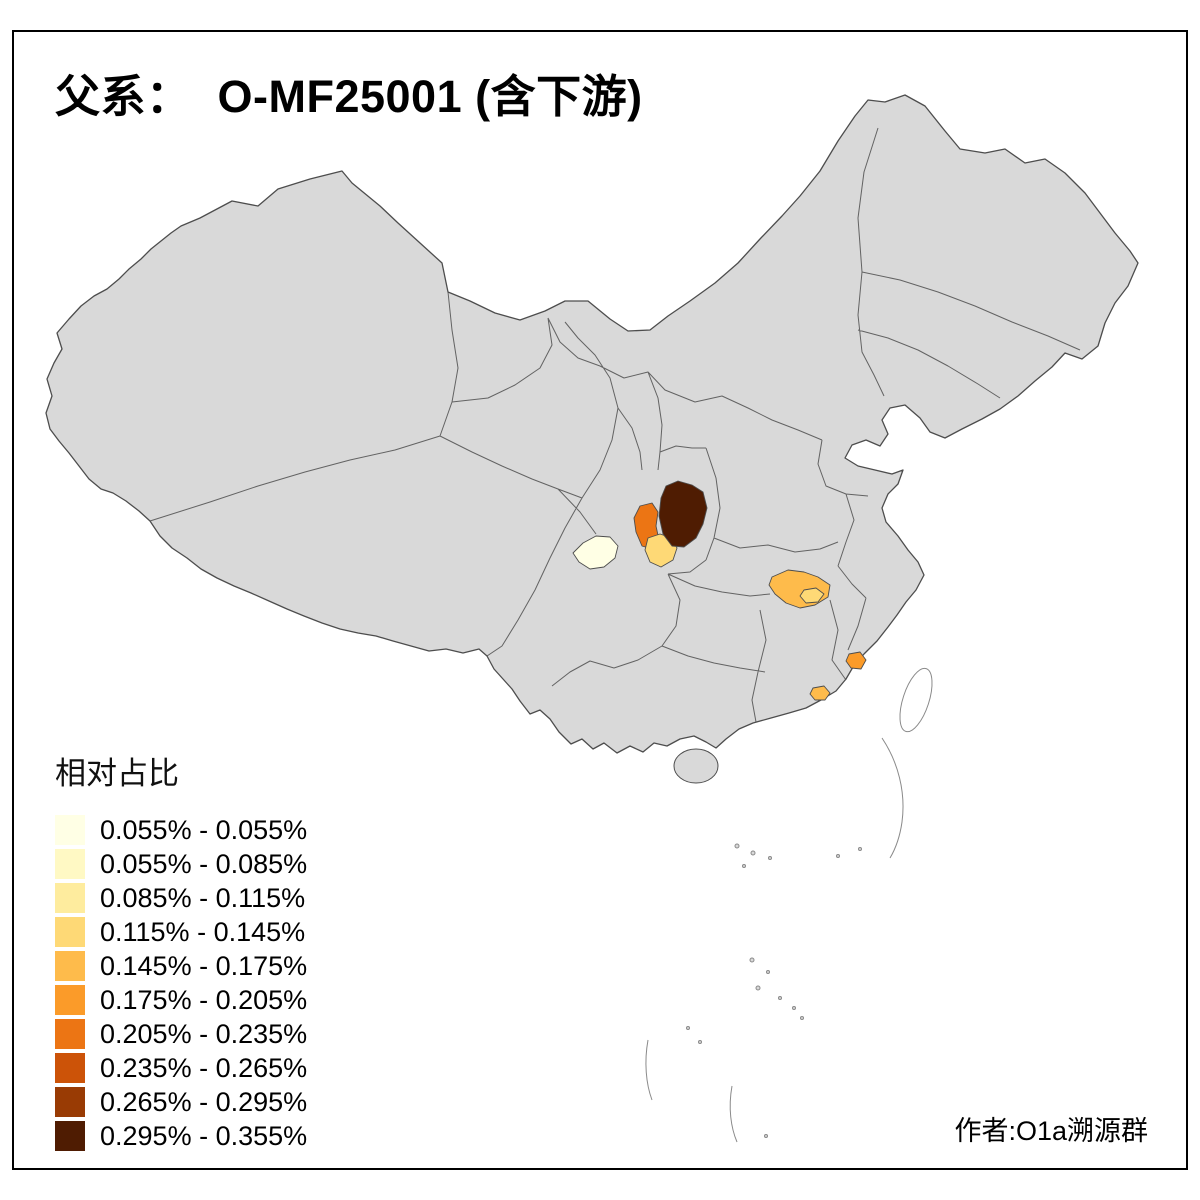 Image resolution: width=1200 pixels, height=1200 pixels. I want to click on legend-item: 0.055% - 0.055%, so click(181, 830).